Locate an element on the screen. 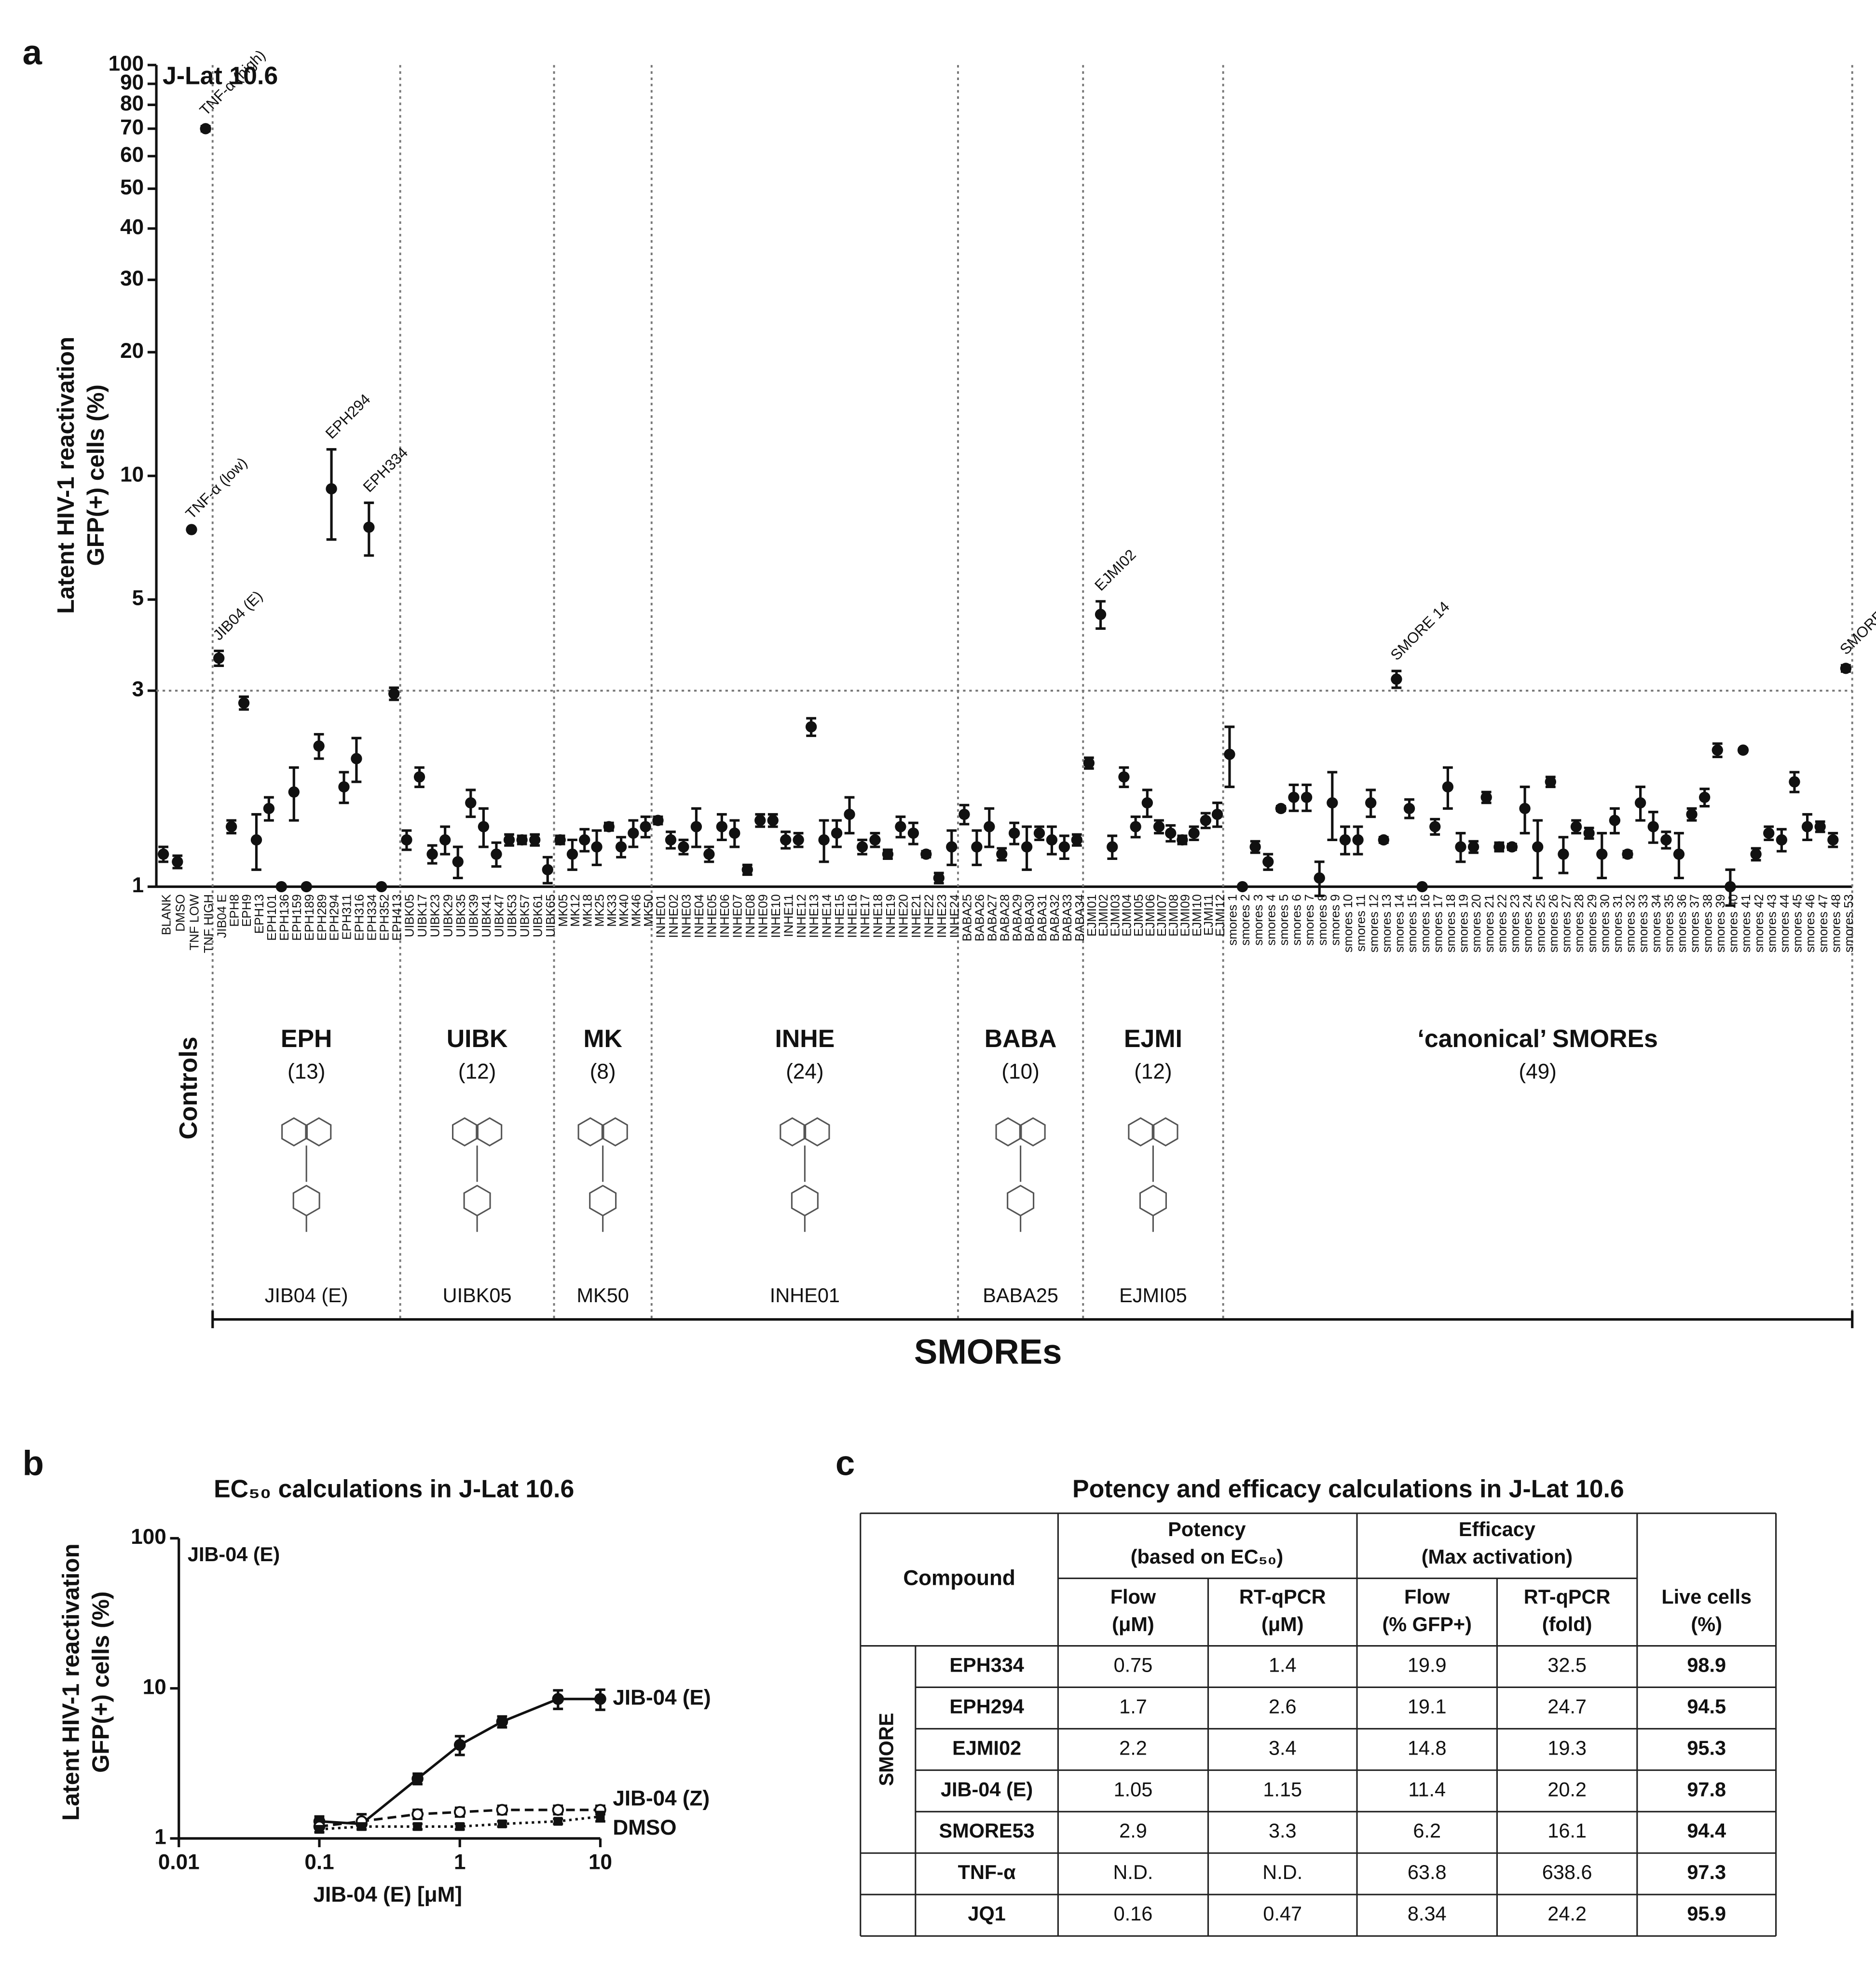  x-tick-label: smores 27 is located at coordinates (1567, 924).